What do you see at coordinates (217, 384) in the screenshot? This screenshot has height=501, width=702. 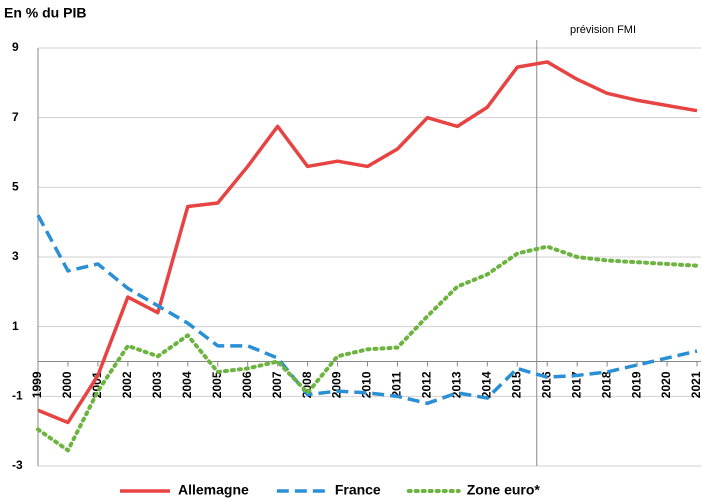 I see `x-tick-label: 2005` at bounding box center [217, 384].